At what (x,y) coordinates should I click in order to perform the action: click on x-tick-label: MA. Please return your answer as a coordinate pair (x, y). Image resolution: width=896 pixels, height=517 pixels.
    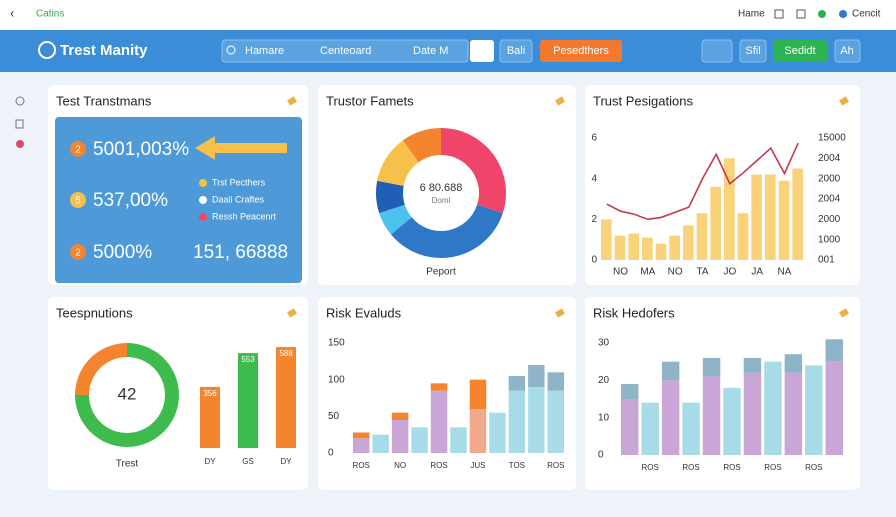
    Looking at the image, I should click on (647, 272).